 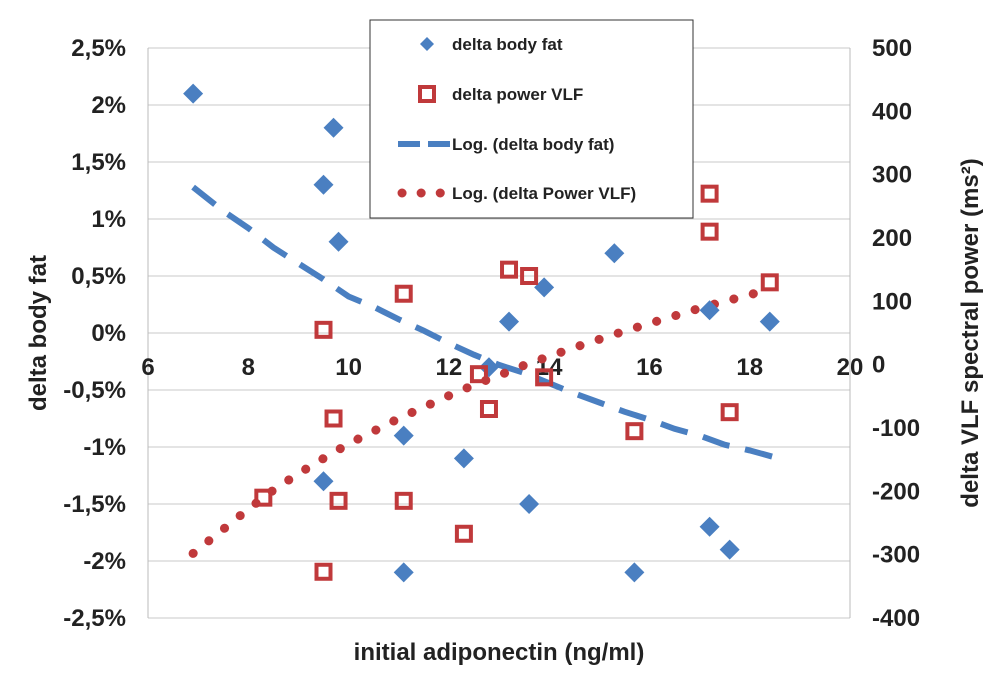 I want to click on y-tick-label: 1%, so click(x=108, y=219).